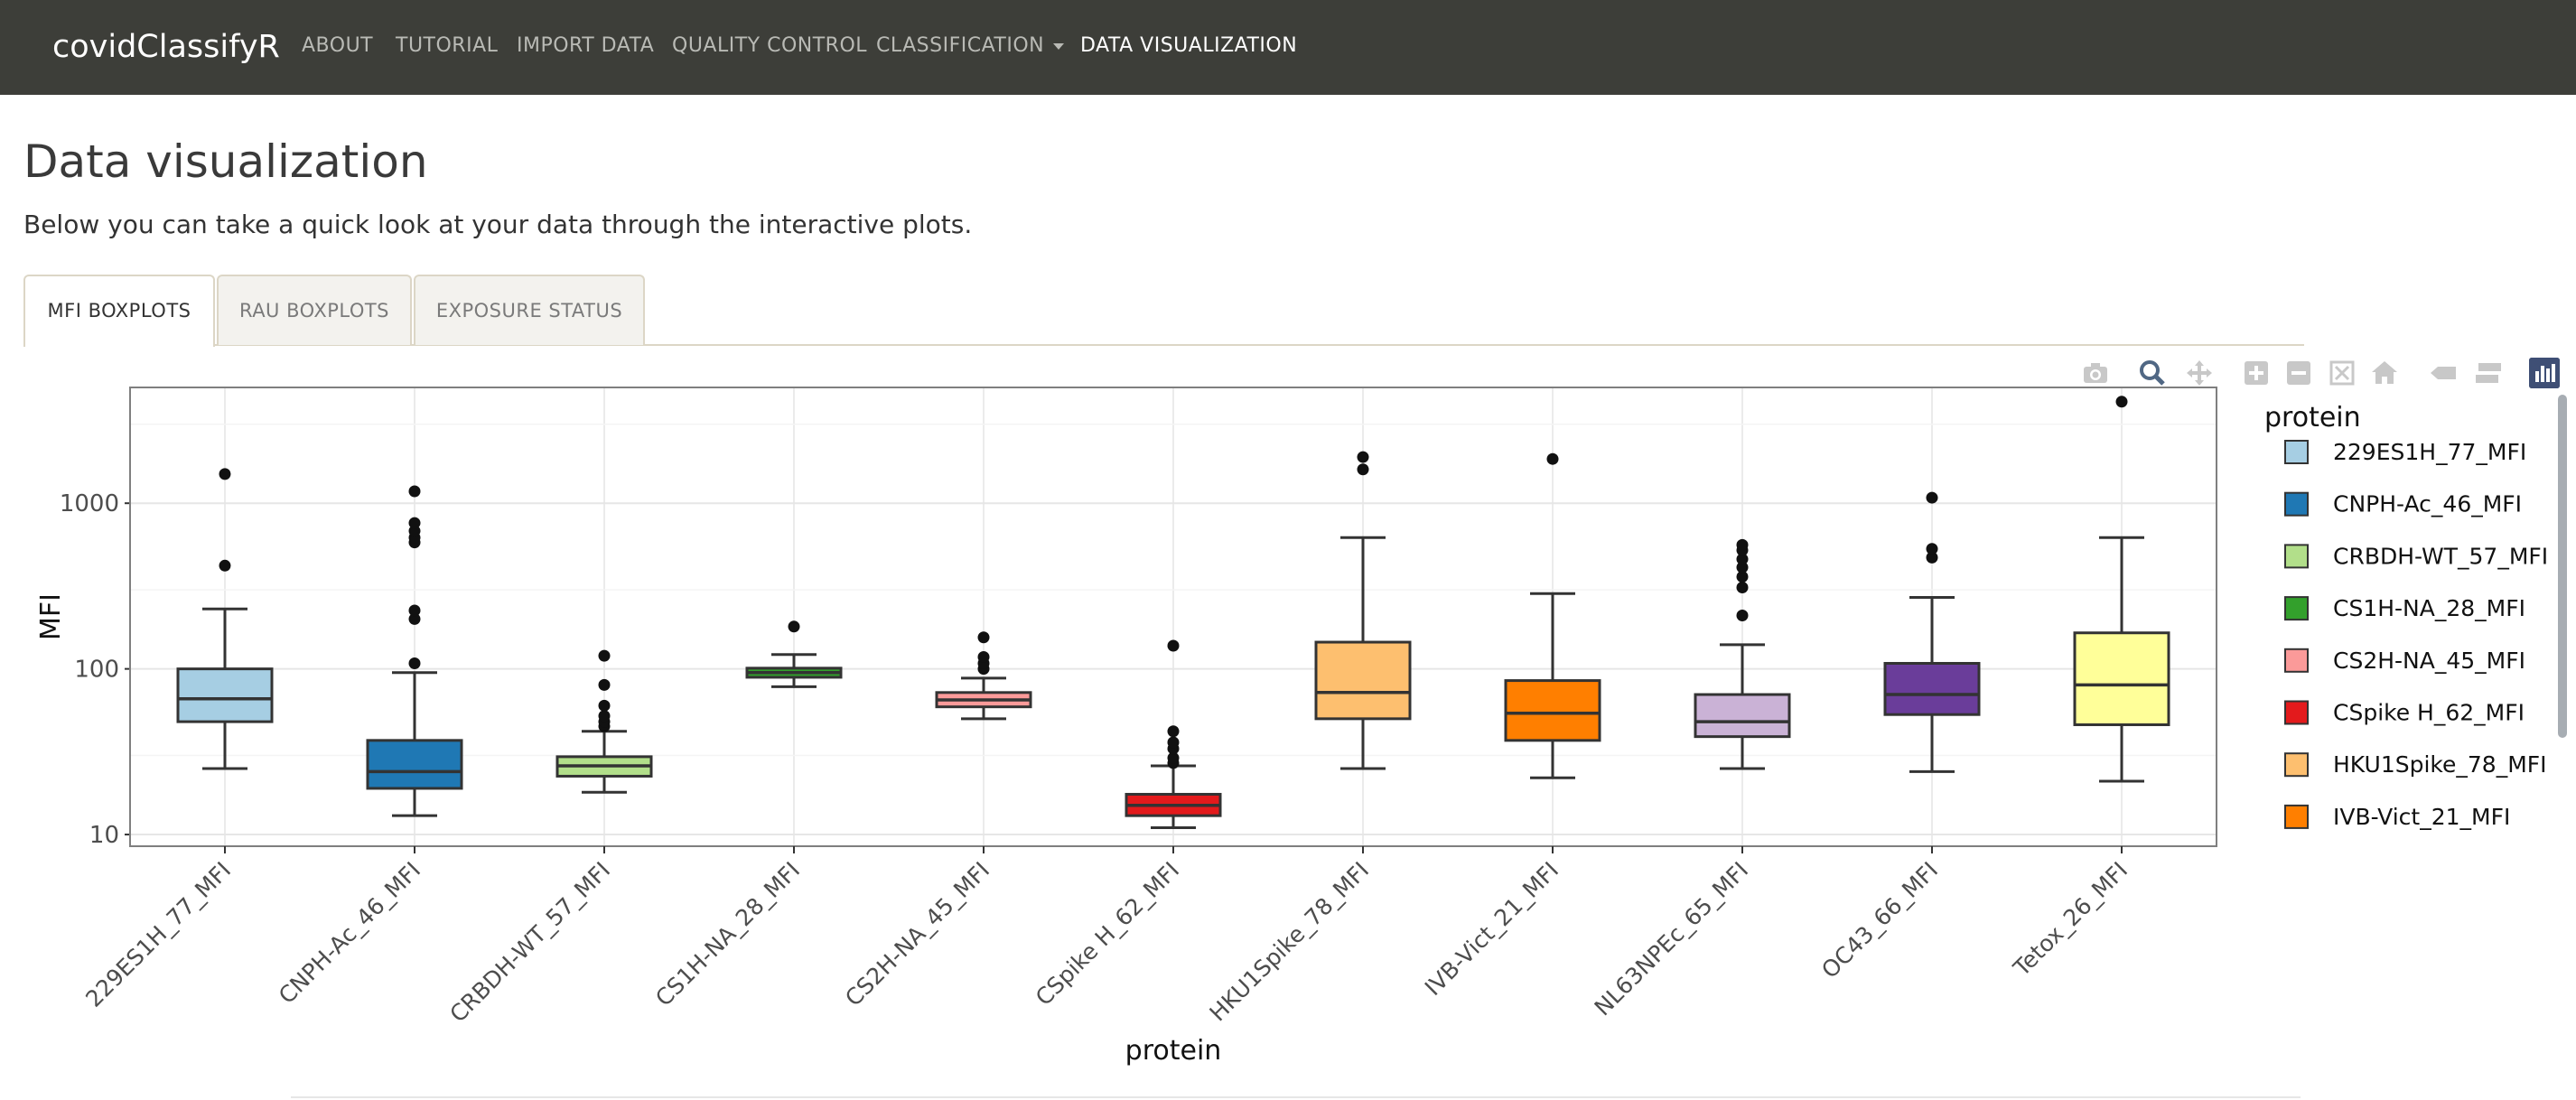  I want to click on app-brand: covidClassifyR, so click(166, 47).